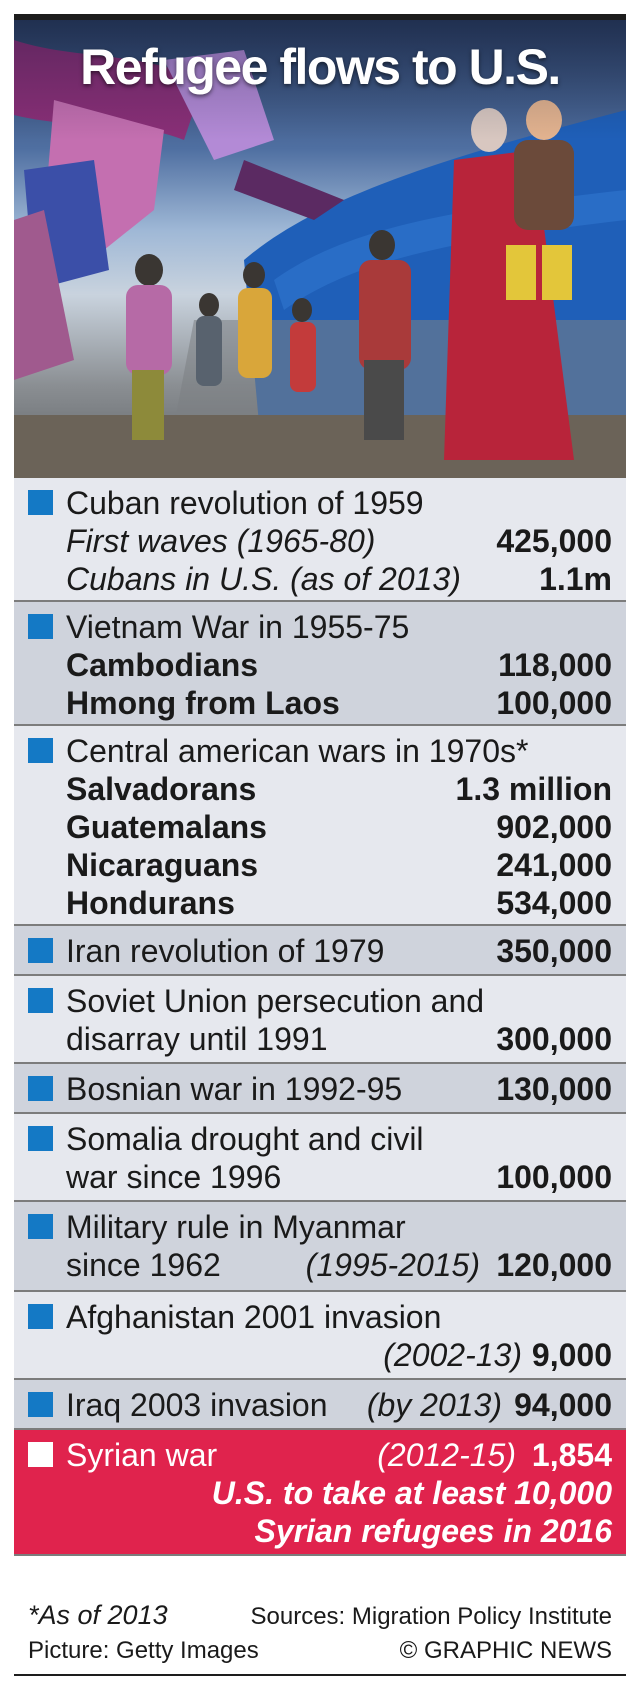  What do you see at coordinates (446, 1455) in the screenshot?
I see `line-period: (2012-15)` at bounding box center [446, 1455].